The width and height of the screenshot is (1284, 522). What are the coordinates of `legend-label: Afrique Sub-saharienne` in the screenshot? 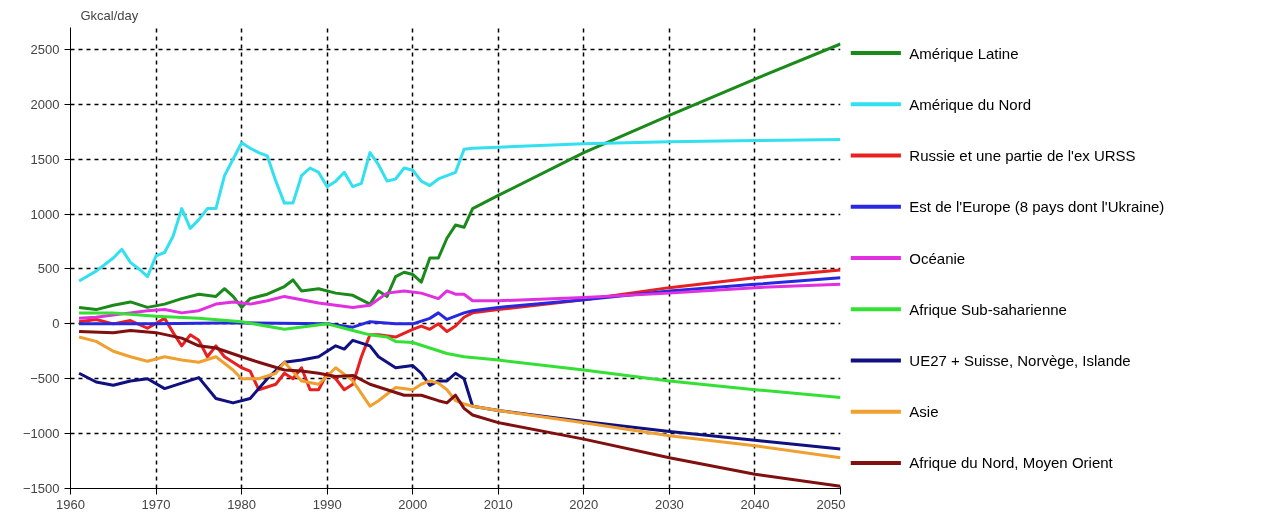 It's located at (988, 309).